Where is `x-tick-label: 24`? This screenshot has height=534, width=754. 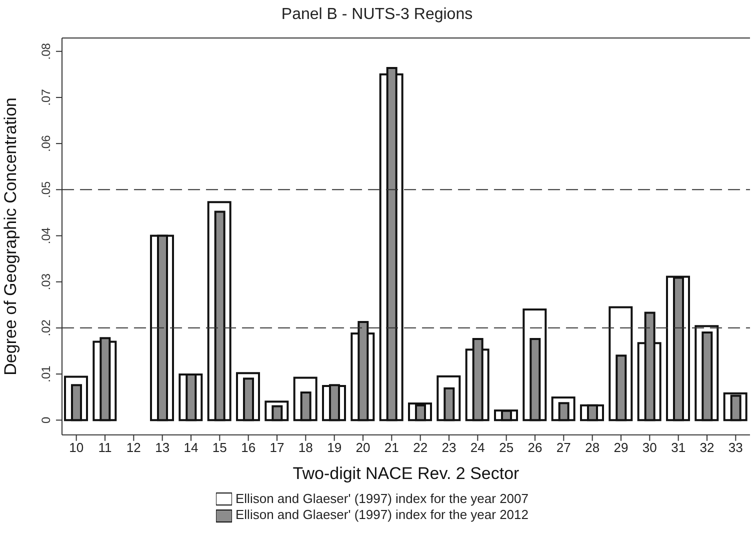 x-tick-label: 24 is located at coordinates (477, 448).